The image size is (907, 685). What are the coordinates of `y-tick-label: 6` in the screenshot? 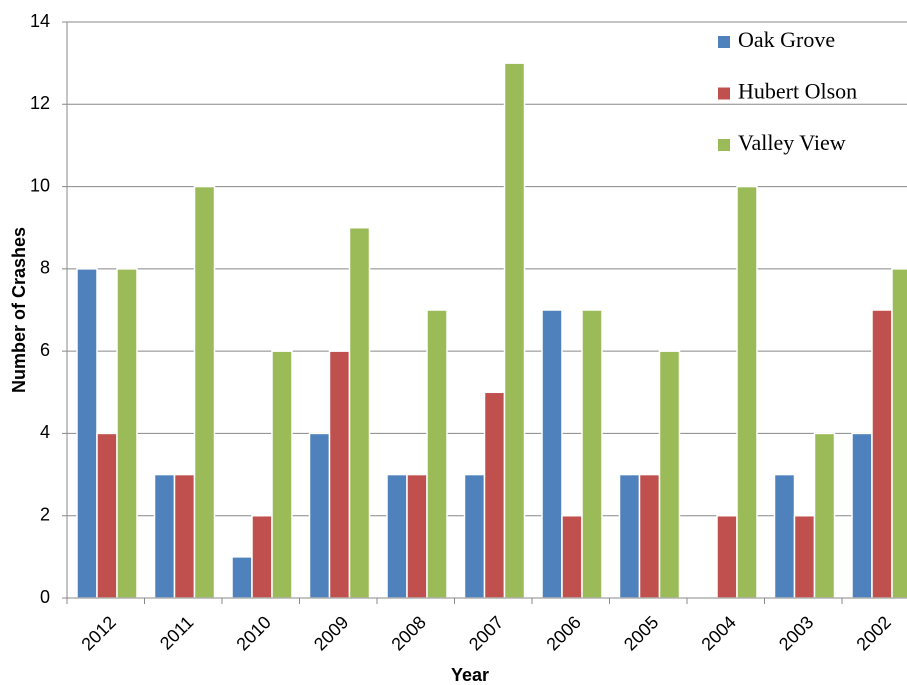 It's located at (45, 350).